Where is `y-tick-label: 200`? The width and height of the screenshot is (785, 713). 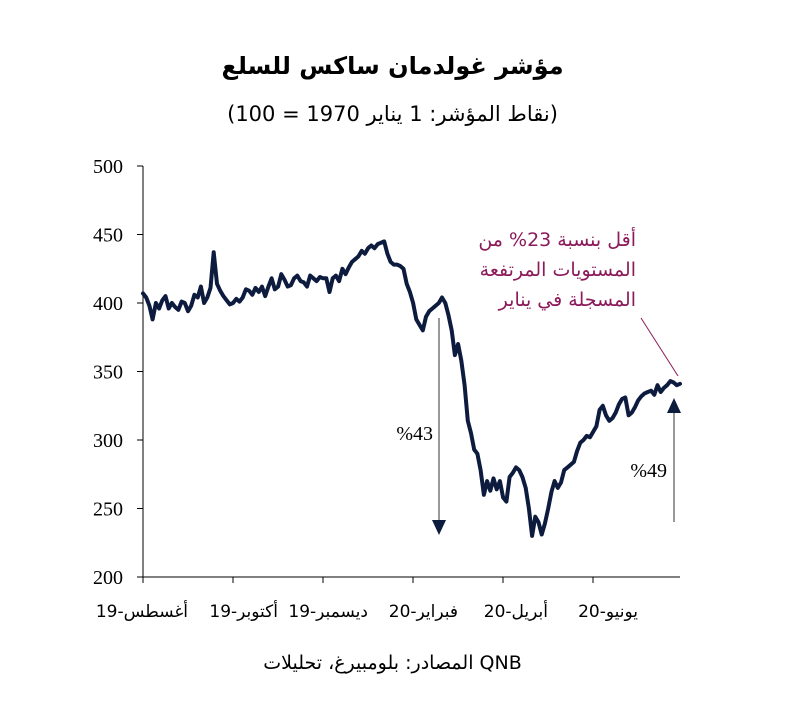
y-tick-label: 200 is located at coordinates (108, 578).